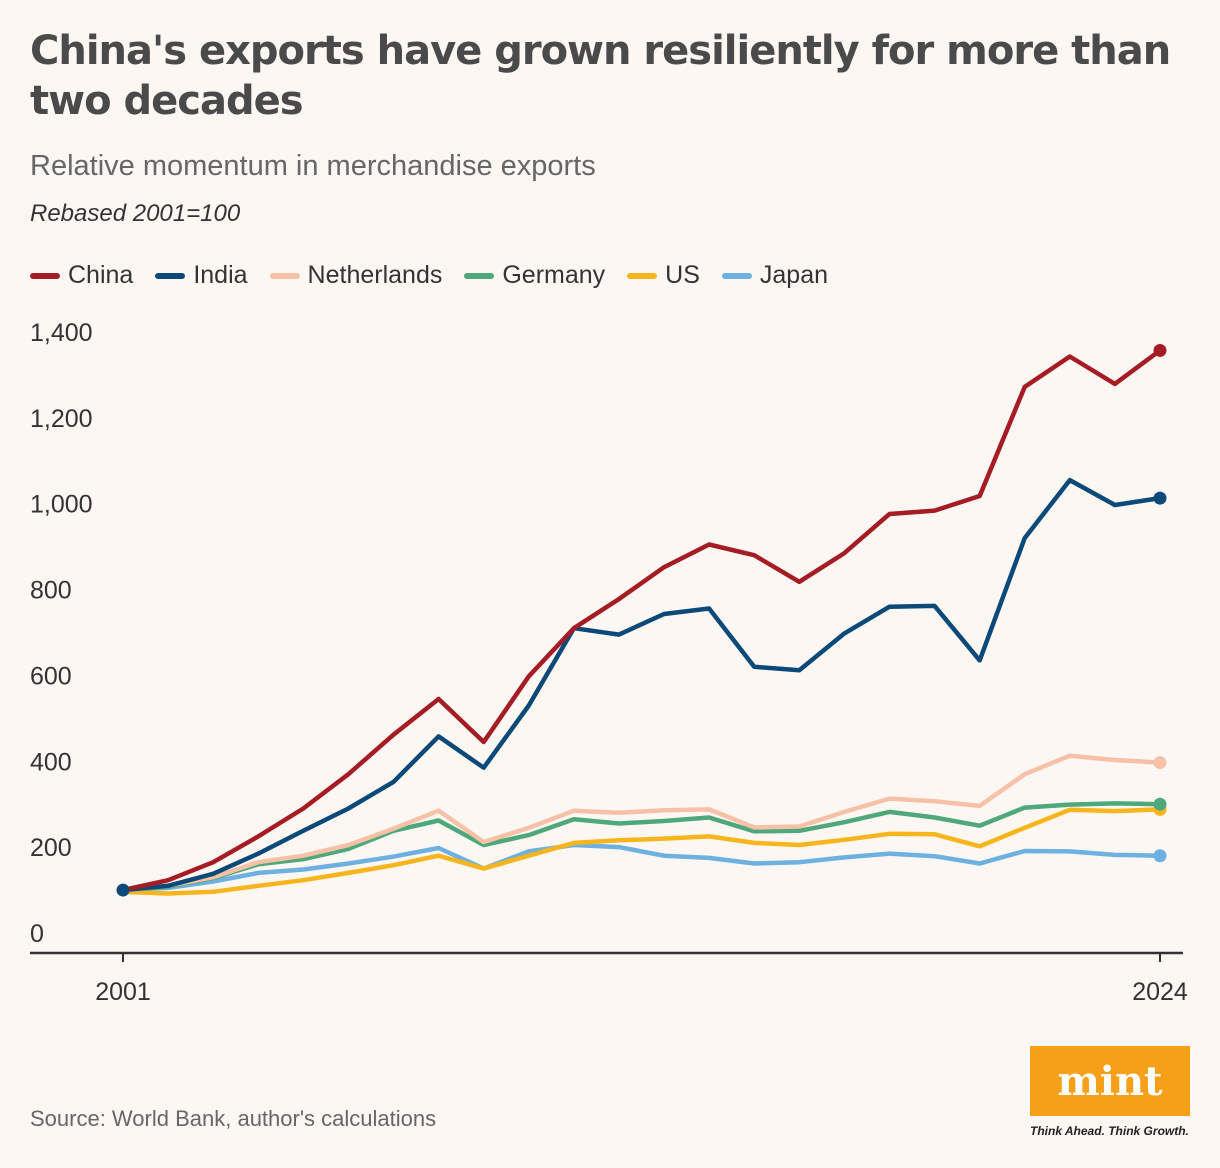 The width and height of the screenshot is (1220, 1168). What do you see at coordinates (101, 275) in the screenshot?
I see `legend-label: China` at bounding box center [101, 275].